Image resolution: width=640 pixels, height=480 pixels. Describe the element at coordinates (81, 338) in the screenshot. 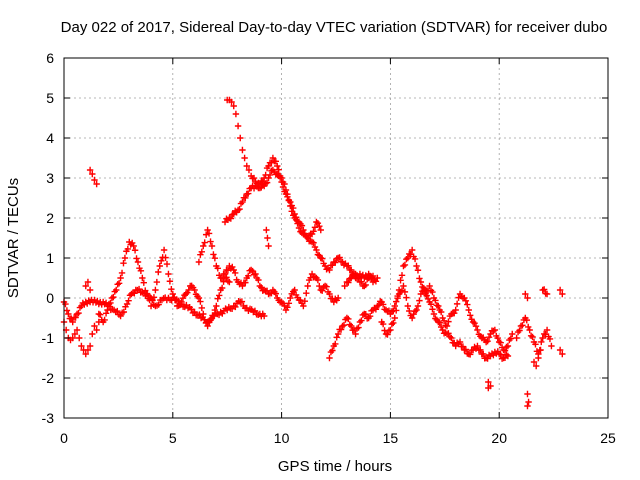

I see `series-trace-b` at that location.